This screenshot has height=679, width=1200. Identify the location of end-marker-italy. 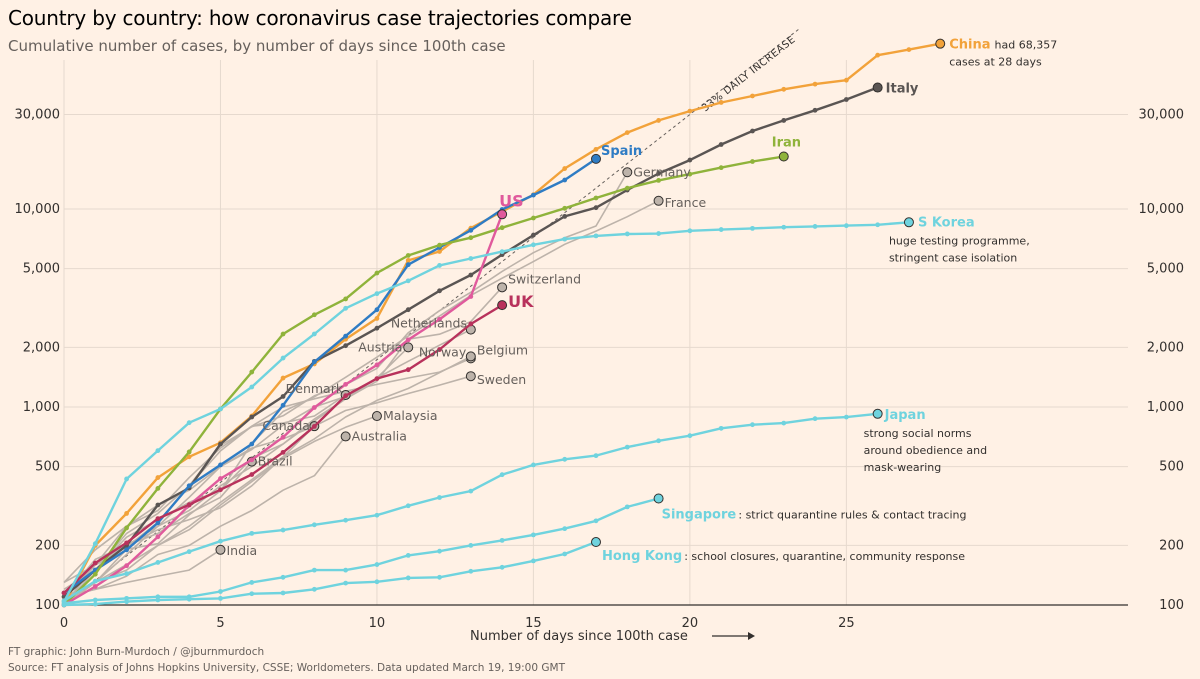
(877, 87).